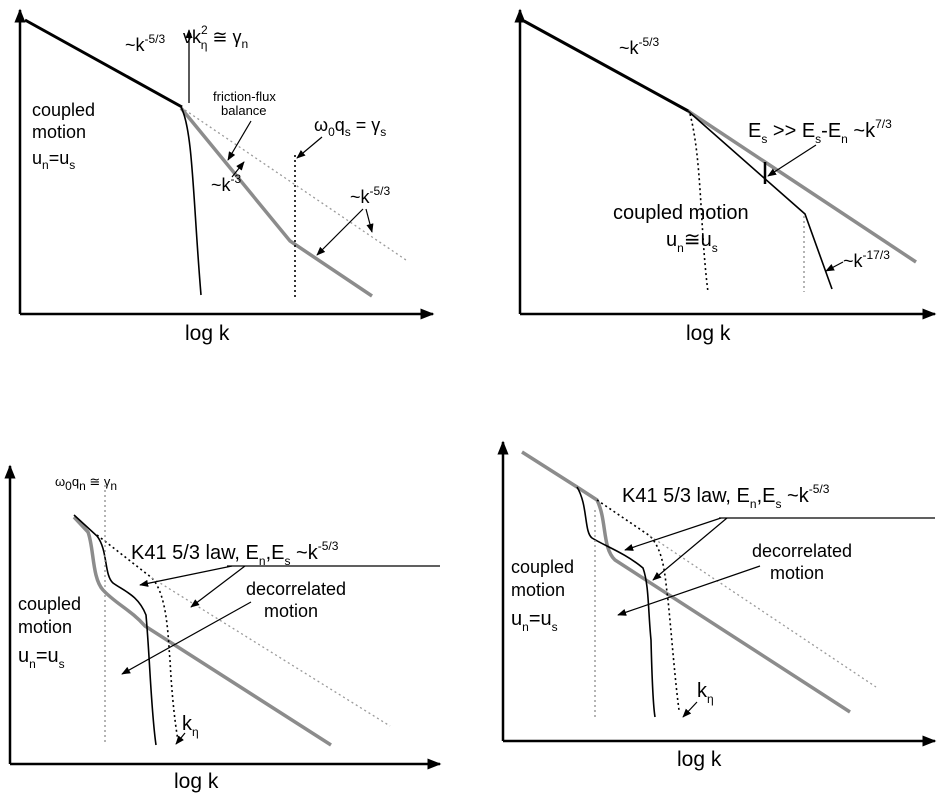  What do you see at coordinates (244, 110) in the screenshot?
I see `balance-label: balance` at bounding box center [244, 110].